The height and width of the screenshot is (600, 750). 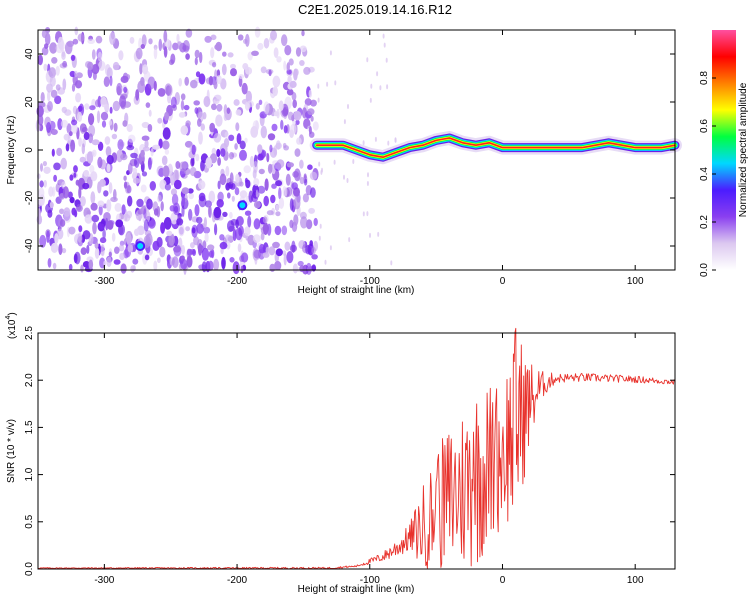 I want to click on y-tick-label: 0.0, so click(x=29, y=569).